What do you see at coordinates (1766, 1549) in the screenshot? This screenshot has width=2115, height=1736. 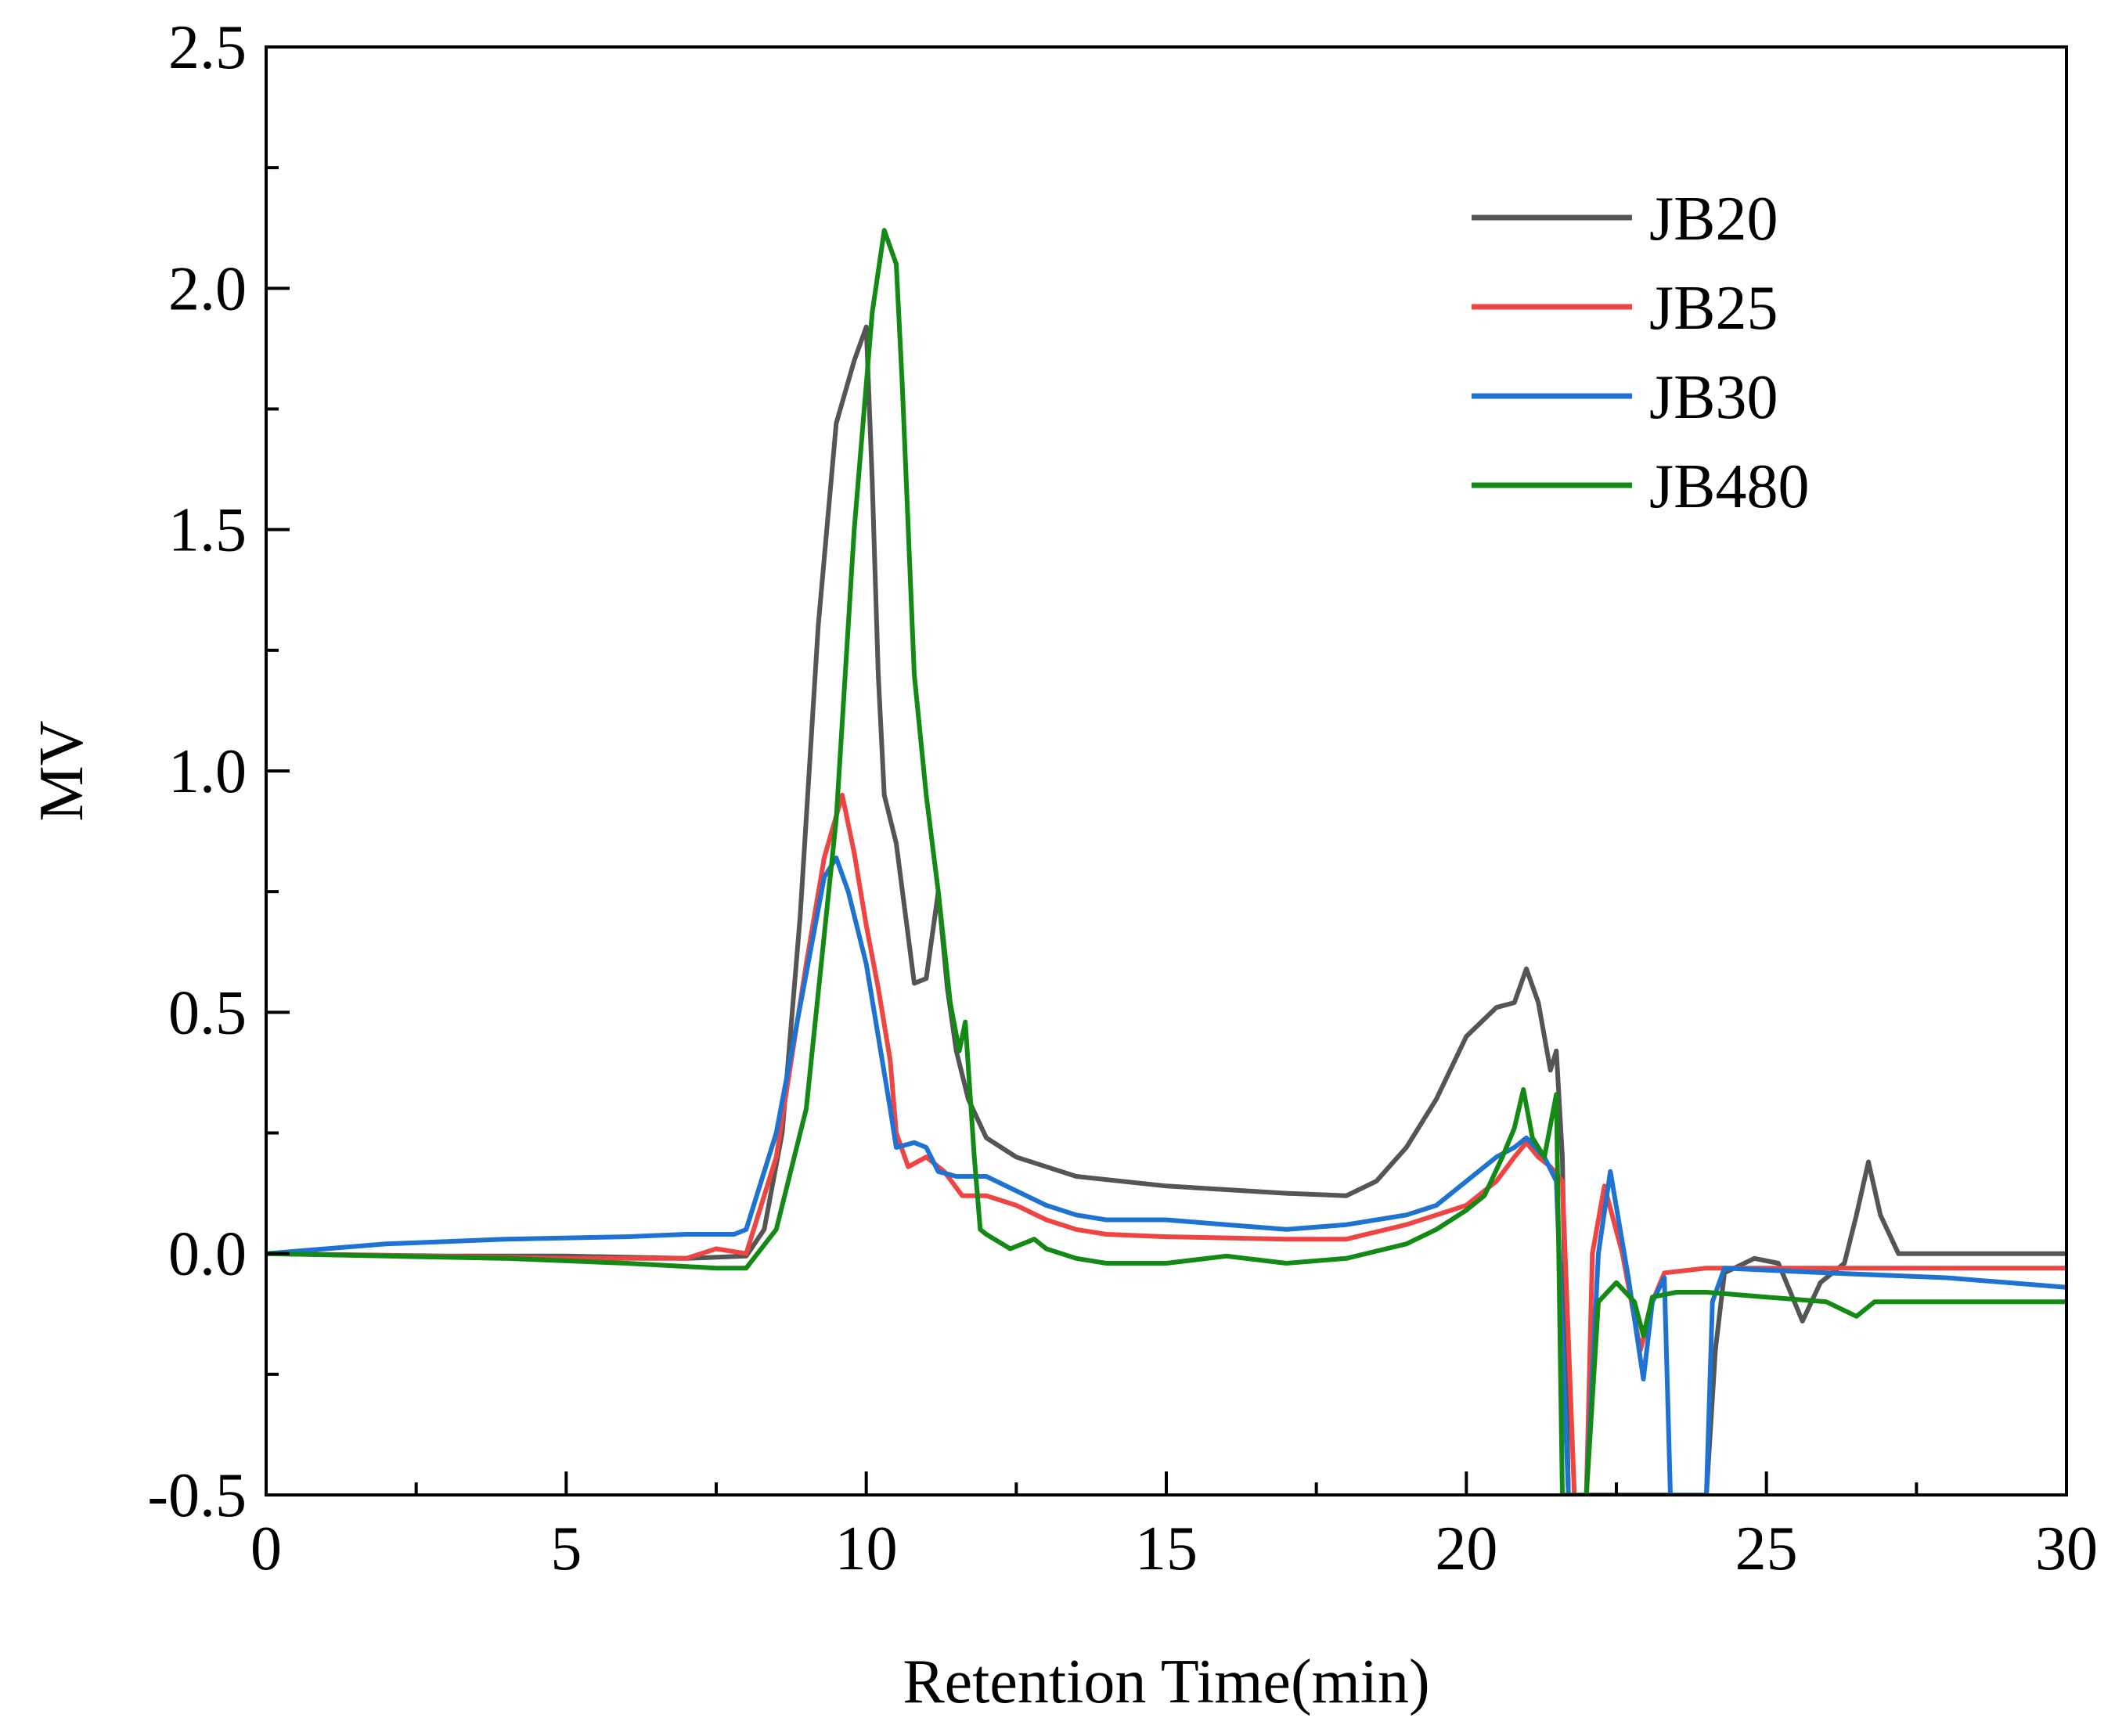 I see `x-tick-label: 25` at bounding box center [1766, 1549].